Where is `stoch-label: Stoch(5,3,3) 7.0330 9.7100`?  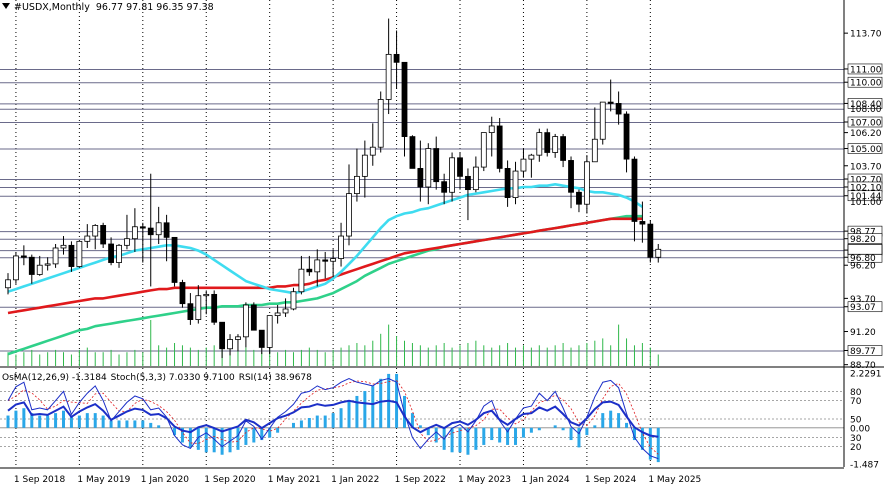 stoch-label: Stoch(5,3,3) 7.0330 9.7100 is located at coordinates (172, 378).